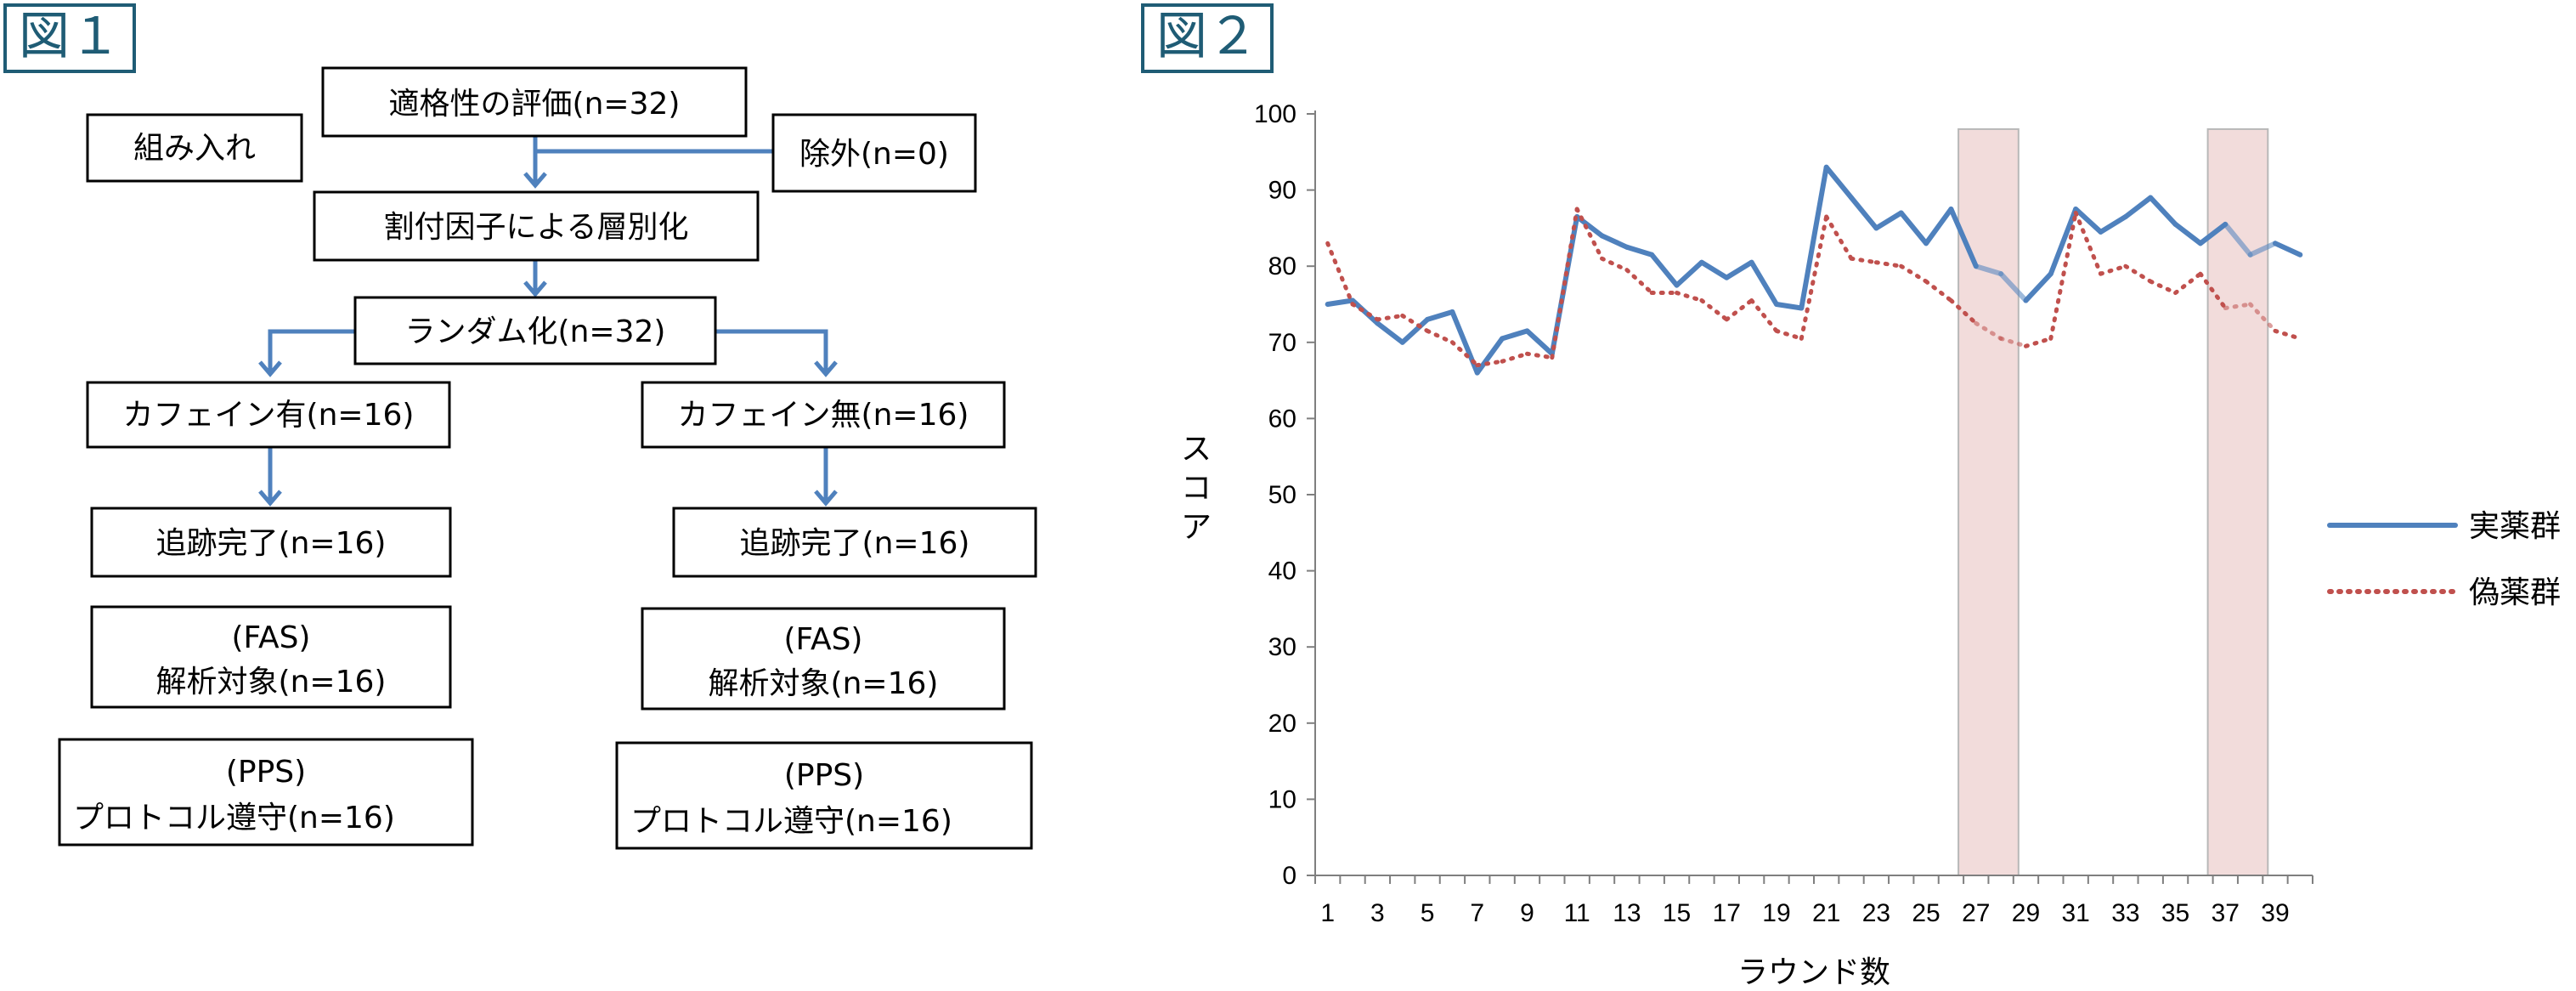 The height and width of the screenshot is (991, 2576). I want to click on x-tick-label: 7, so click(1477, 913).